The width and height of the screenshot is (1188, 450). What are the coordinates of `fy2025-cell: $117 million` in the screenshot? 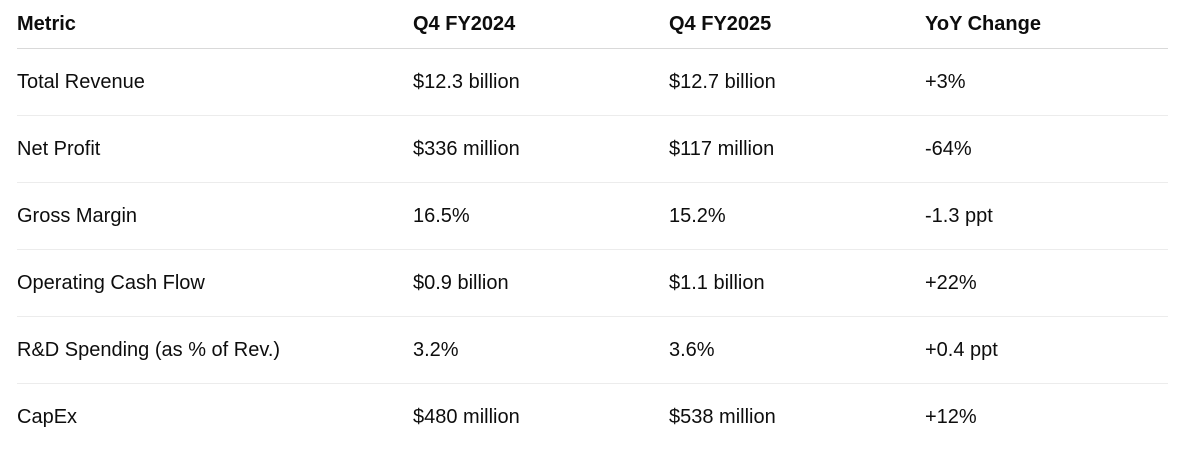 It's located at (797, 149).